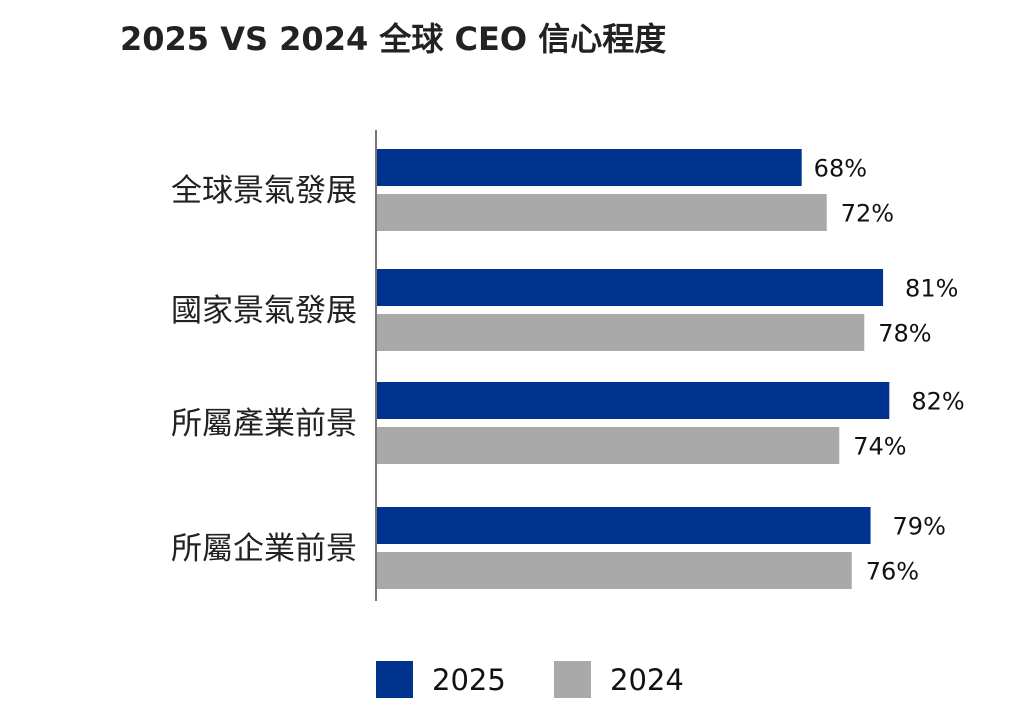  I want to click on data-label: 81%, so click(931, 289).